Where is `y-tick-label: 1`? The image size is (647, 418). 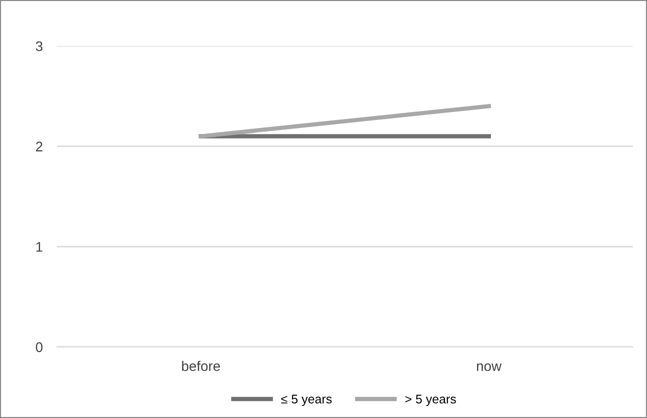
y-tick-label: 1 is located at coordinates (39, 247).